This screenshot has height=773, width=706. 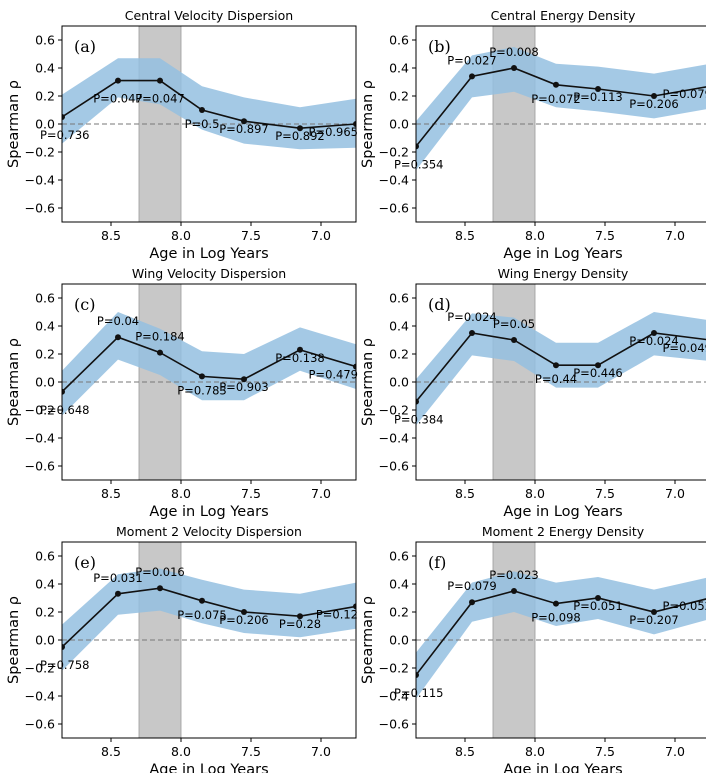 I want to click on p-value-label: P=0.736, so click(x=65, y=135).